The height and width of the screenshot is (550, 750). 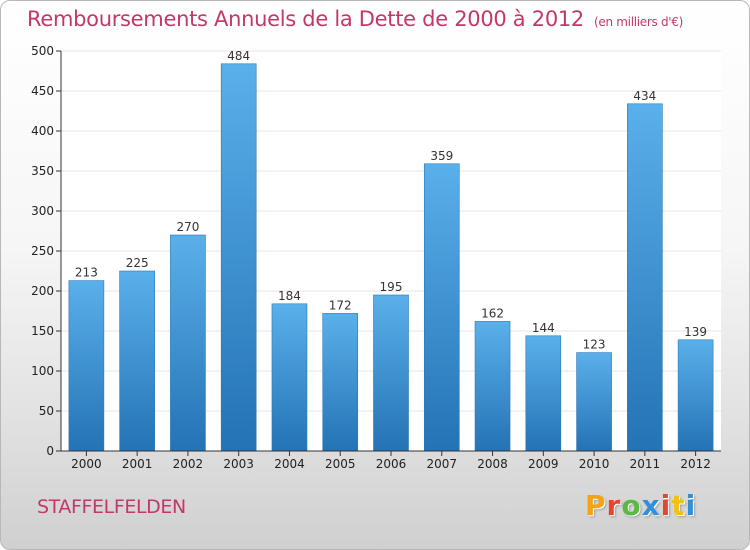 I want to click on x-tick-label: 2001, so click(x=137, y=464).